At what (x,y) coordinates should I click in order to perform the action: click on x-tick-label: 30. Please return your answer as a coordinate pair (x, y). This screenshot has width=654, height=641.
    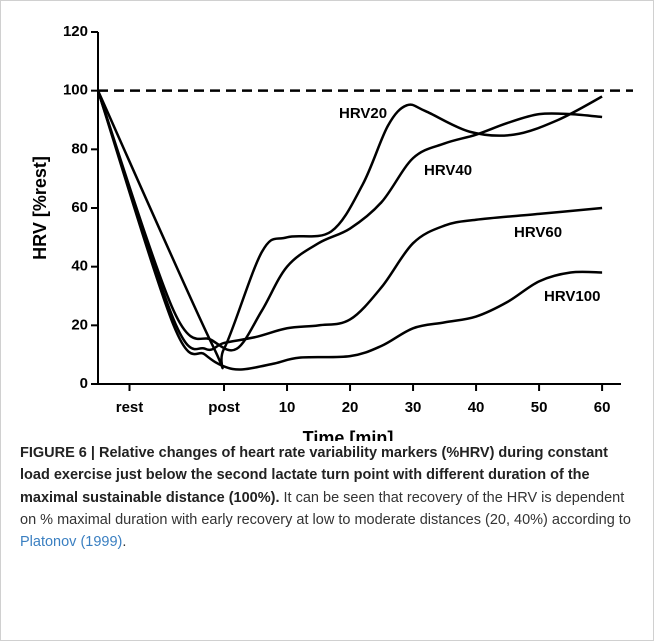
    Looking at the image, I should click on (413, 407).